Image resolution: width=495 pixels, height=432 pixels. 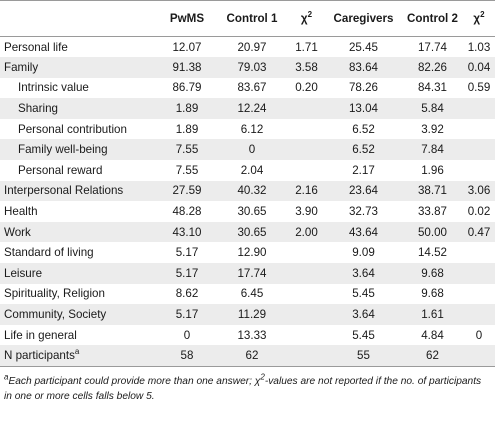 I want to click on cell-control-1: 2.04, so click(x=252, y=170).